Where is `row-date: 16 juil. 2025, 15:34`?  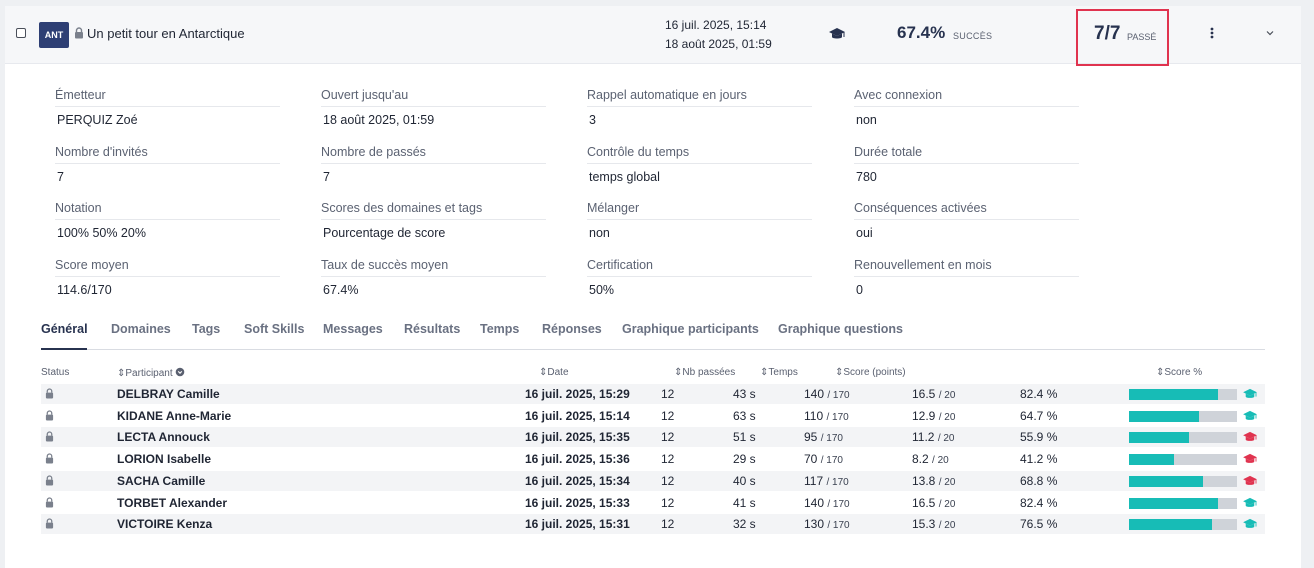 row-date: 16 juil. 2025, 15:34 is located at coordinates (577, 481).